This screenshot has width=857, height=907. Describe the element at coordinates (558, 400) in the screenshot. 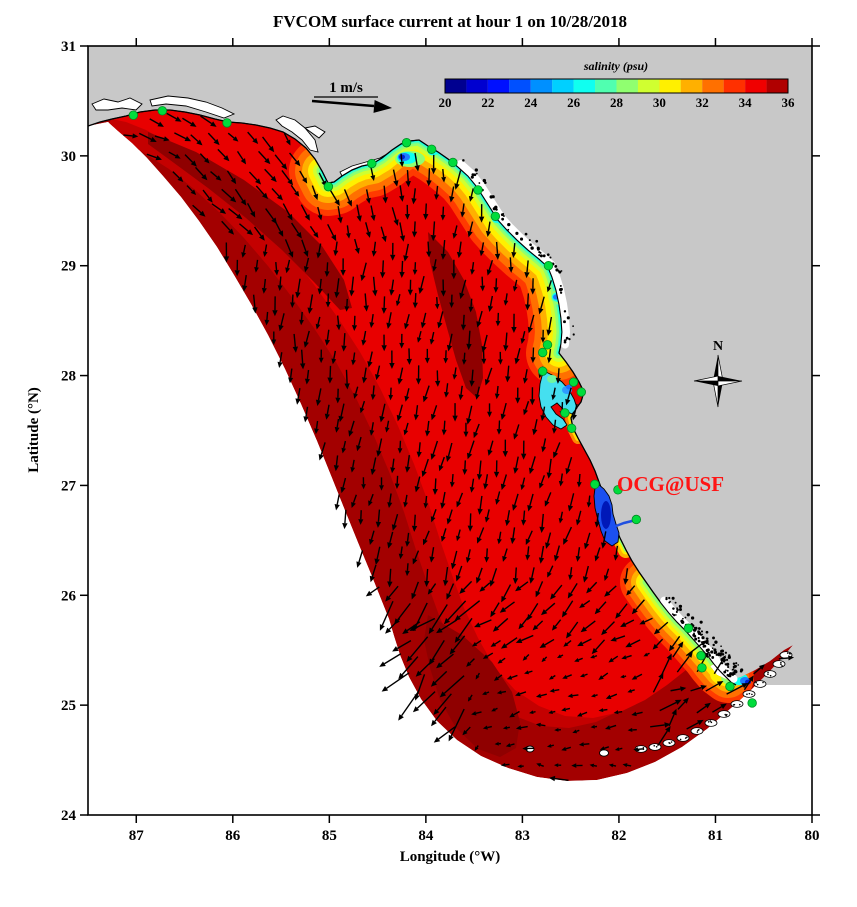

I see `tampa-bay` at that location.